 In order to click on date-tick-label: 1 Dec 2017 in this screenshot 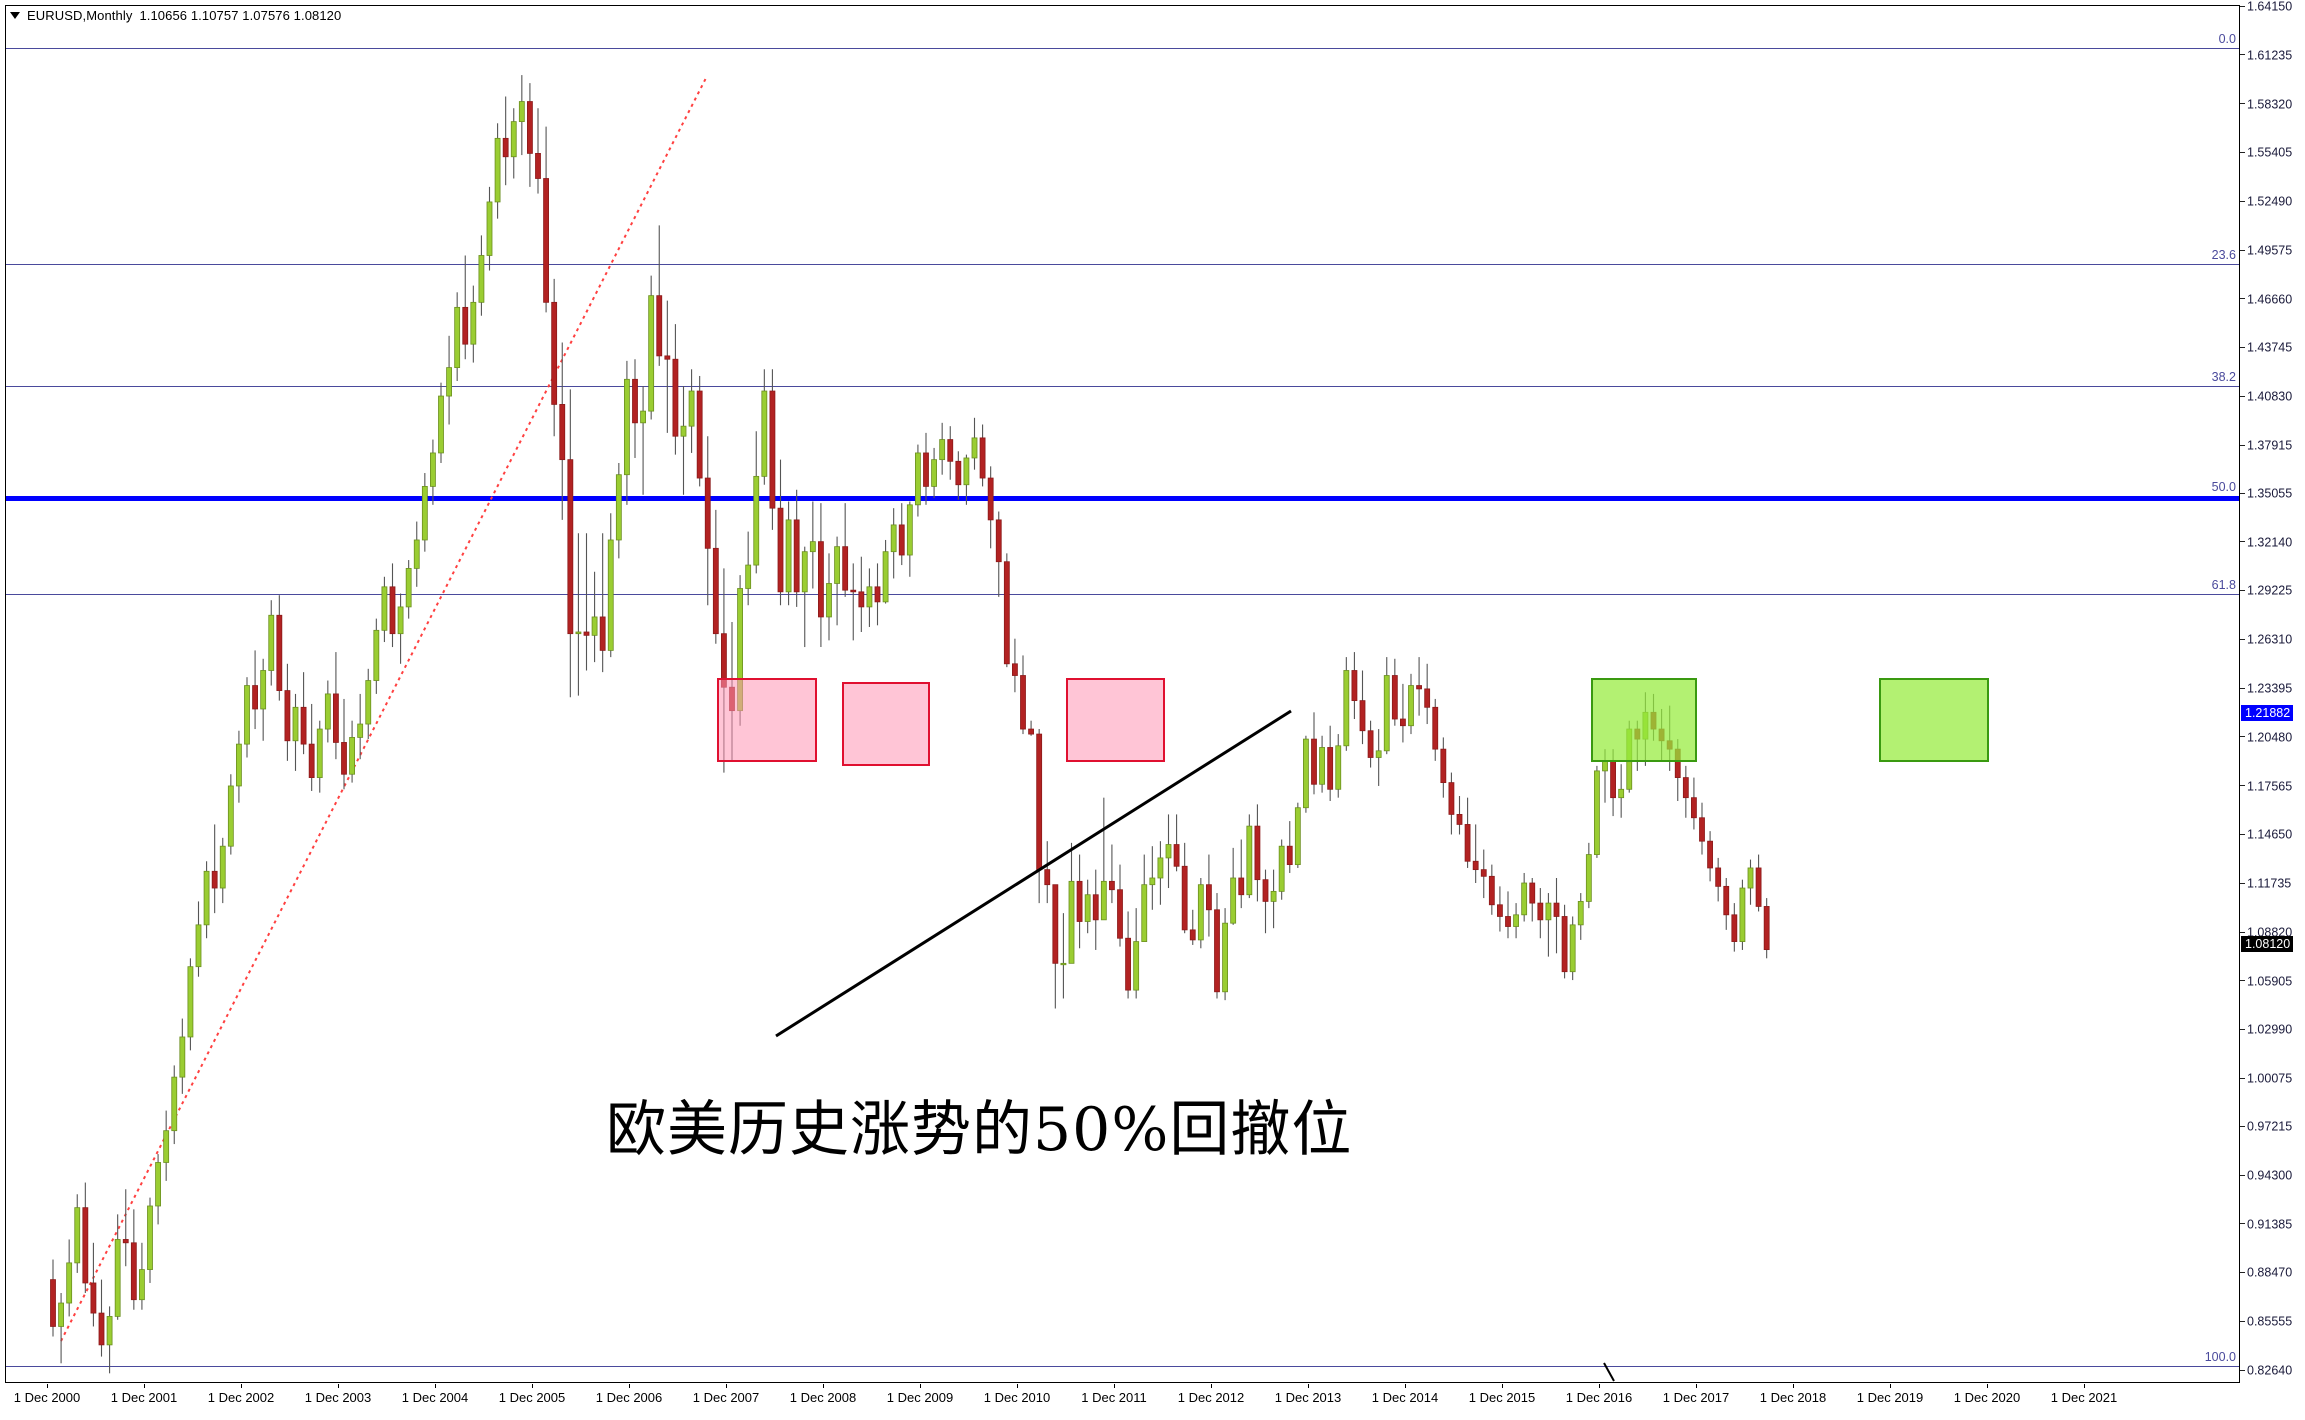, I will do `click(1696, 1397)`.